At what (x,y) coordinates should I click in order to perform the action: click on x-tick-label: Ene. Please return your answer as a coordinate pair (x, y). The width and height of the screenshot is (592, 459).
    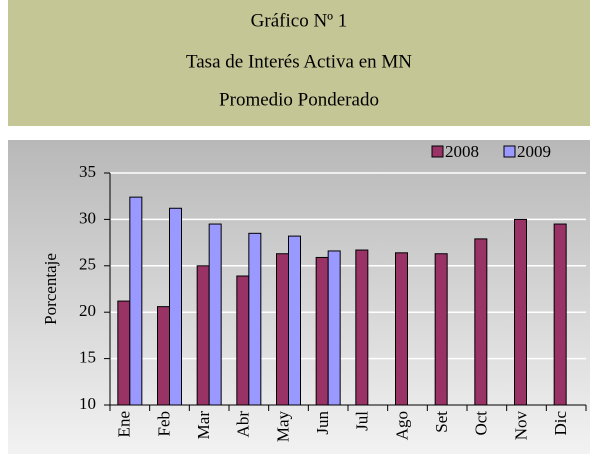
    Looking at the image, I should click on (124, 424).